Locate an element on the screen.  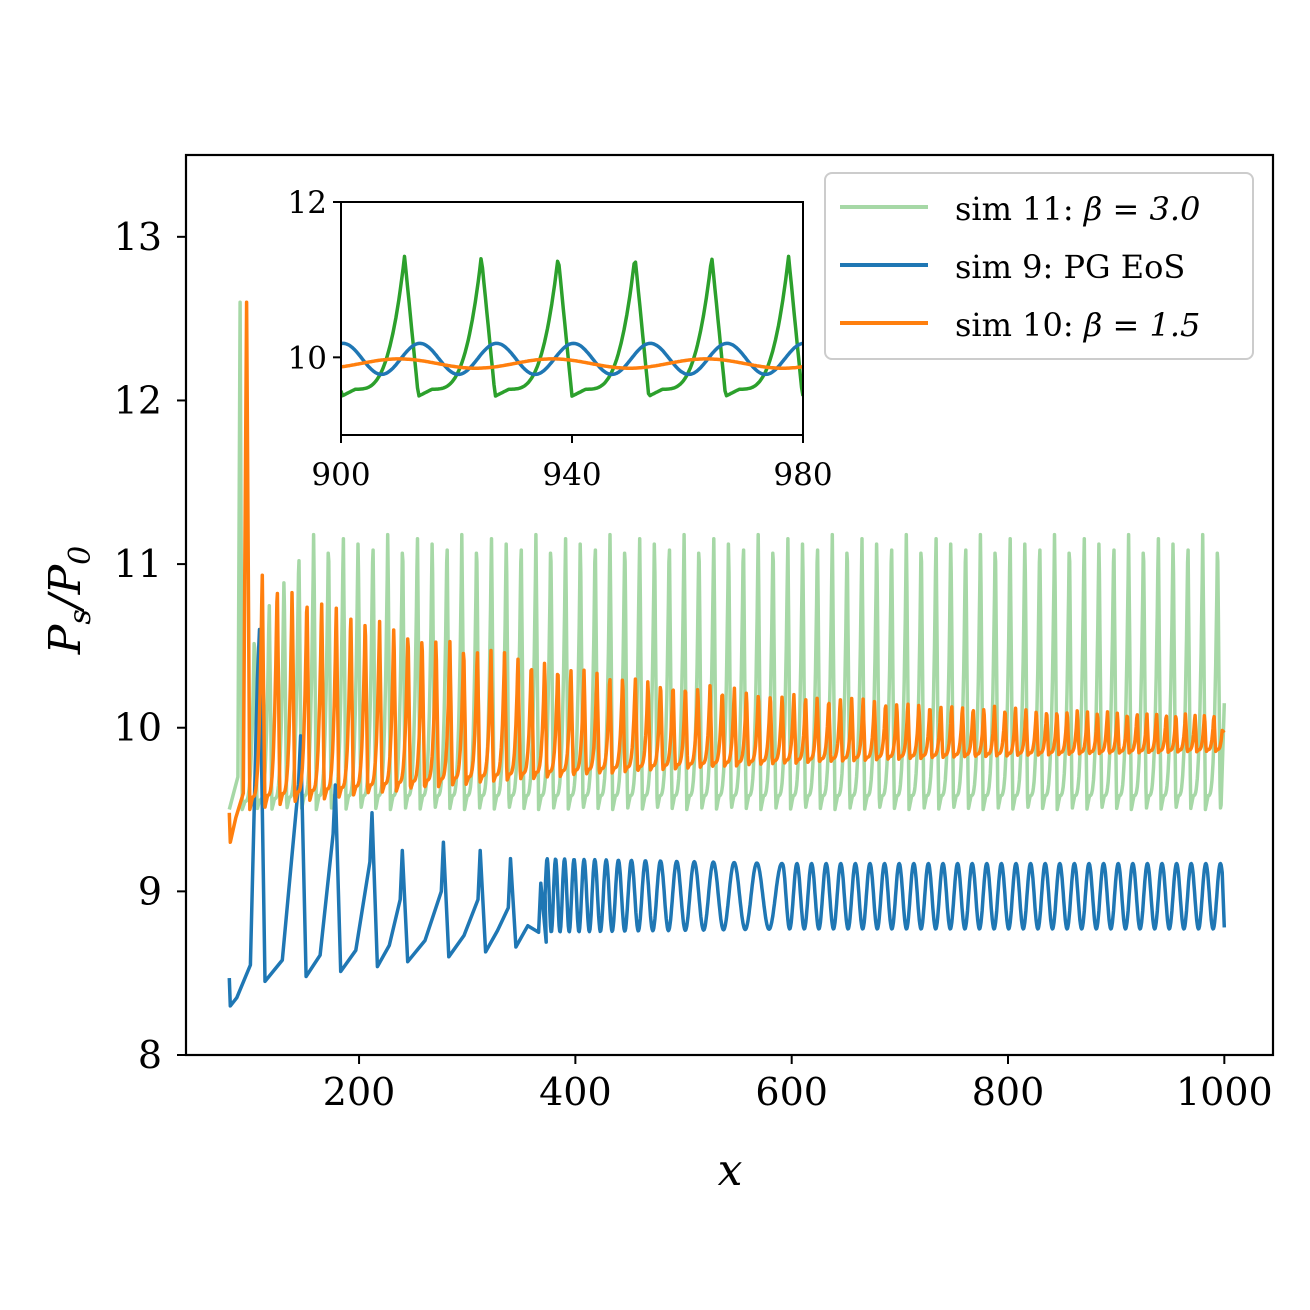
inset-series-group is located at coordinates (572, 326).